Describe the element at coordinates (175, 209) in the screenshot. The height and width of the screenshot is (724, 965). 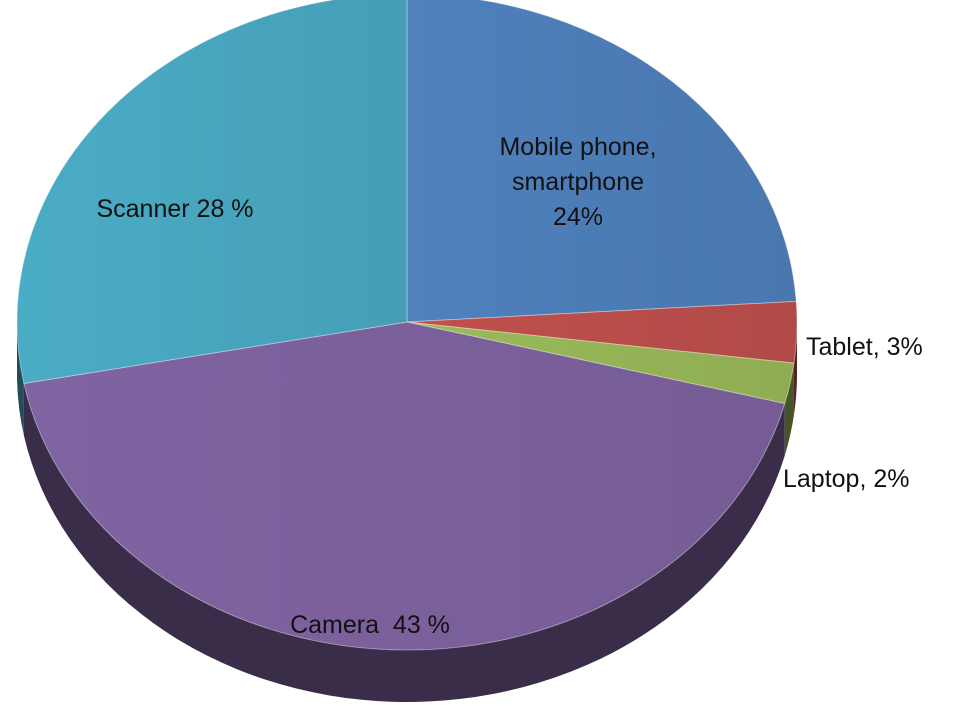
I see `slice-label: Scanner 28 %` at that location.